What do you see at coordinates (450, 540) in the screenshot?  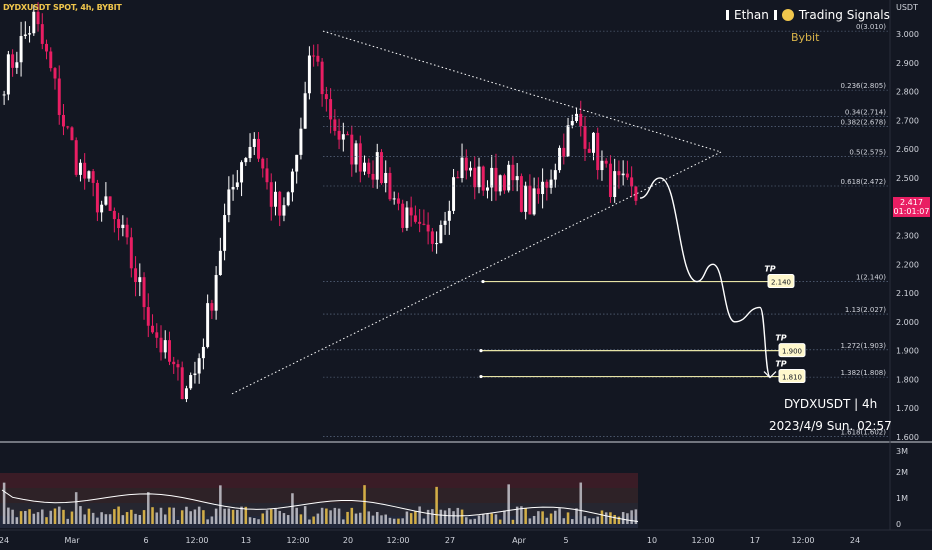 I see `time-tick-label: 27` at bounding box center [450, 540].